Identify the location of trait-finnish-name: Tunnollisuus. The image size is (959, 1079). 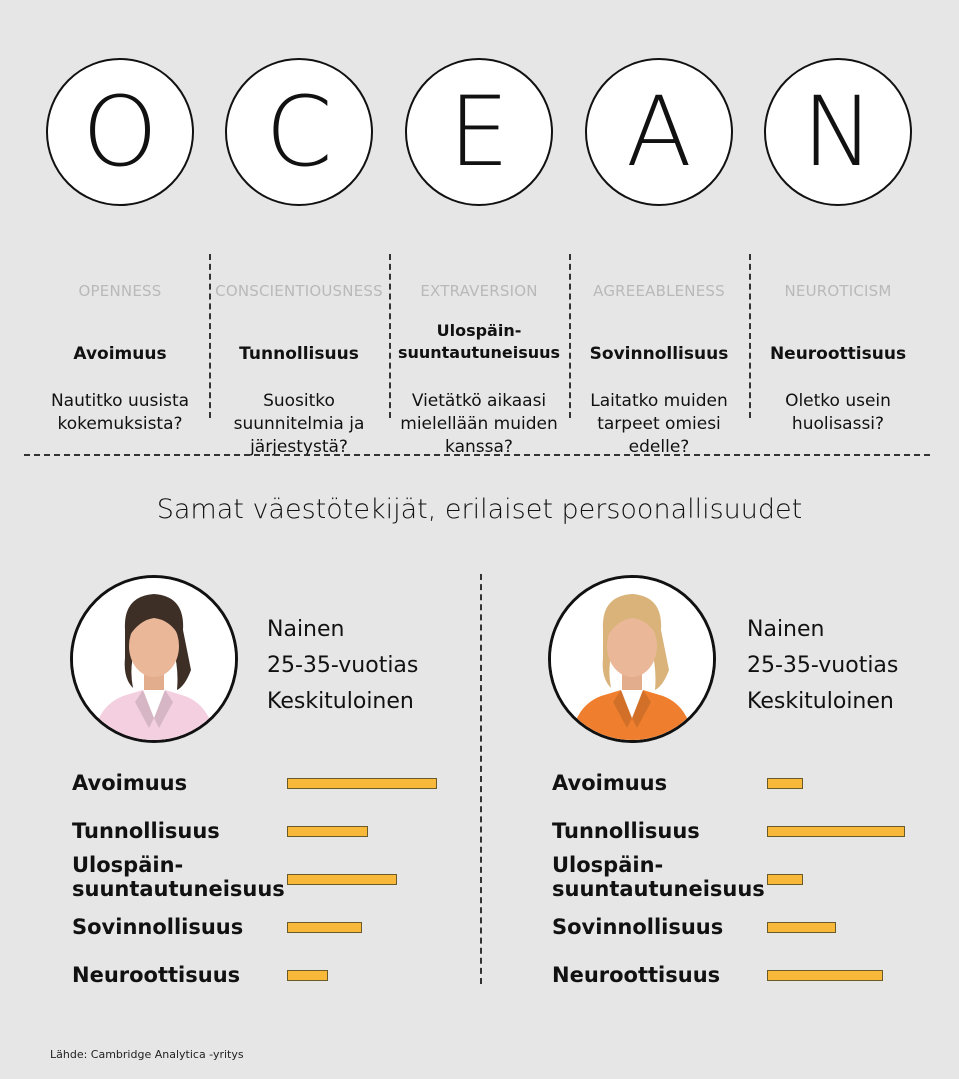
(299, 354).